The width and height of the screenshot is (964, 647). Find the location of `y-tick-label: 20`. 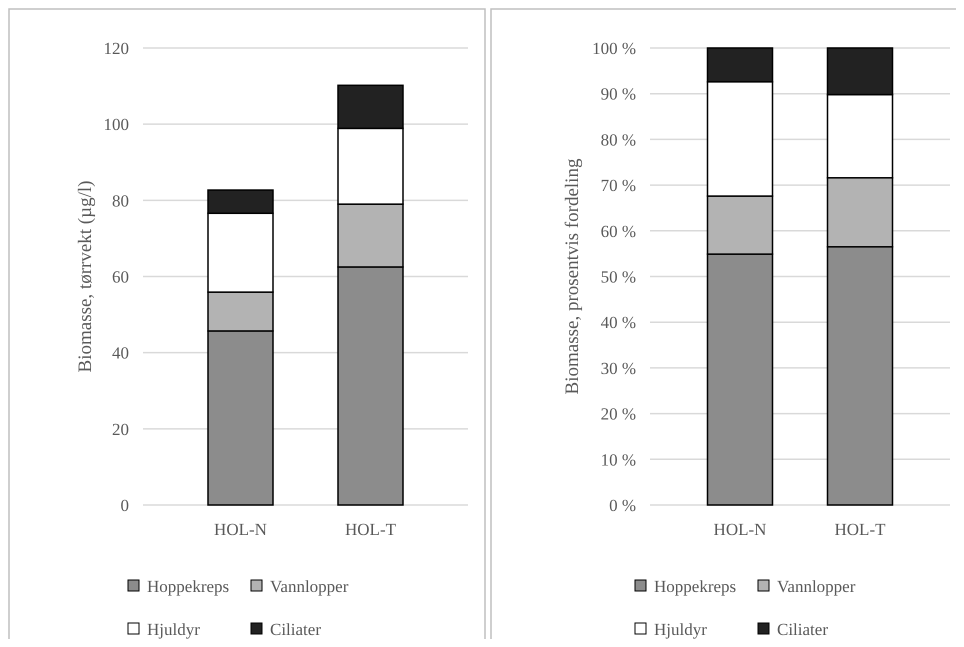

y-tick-label: 20 is located at coordinates (120, 429).